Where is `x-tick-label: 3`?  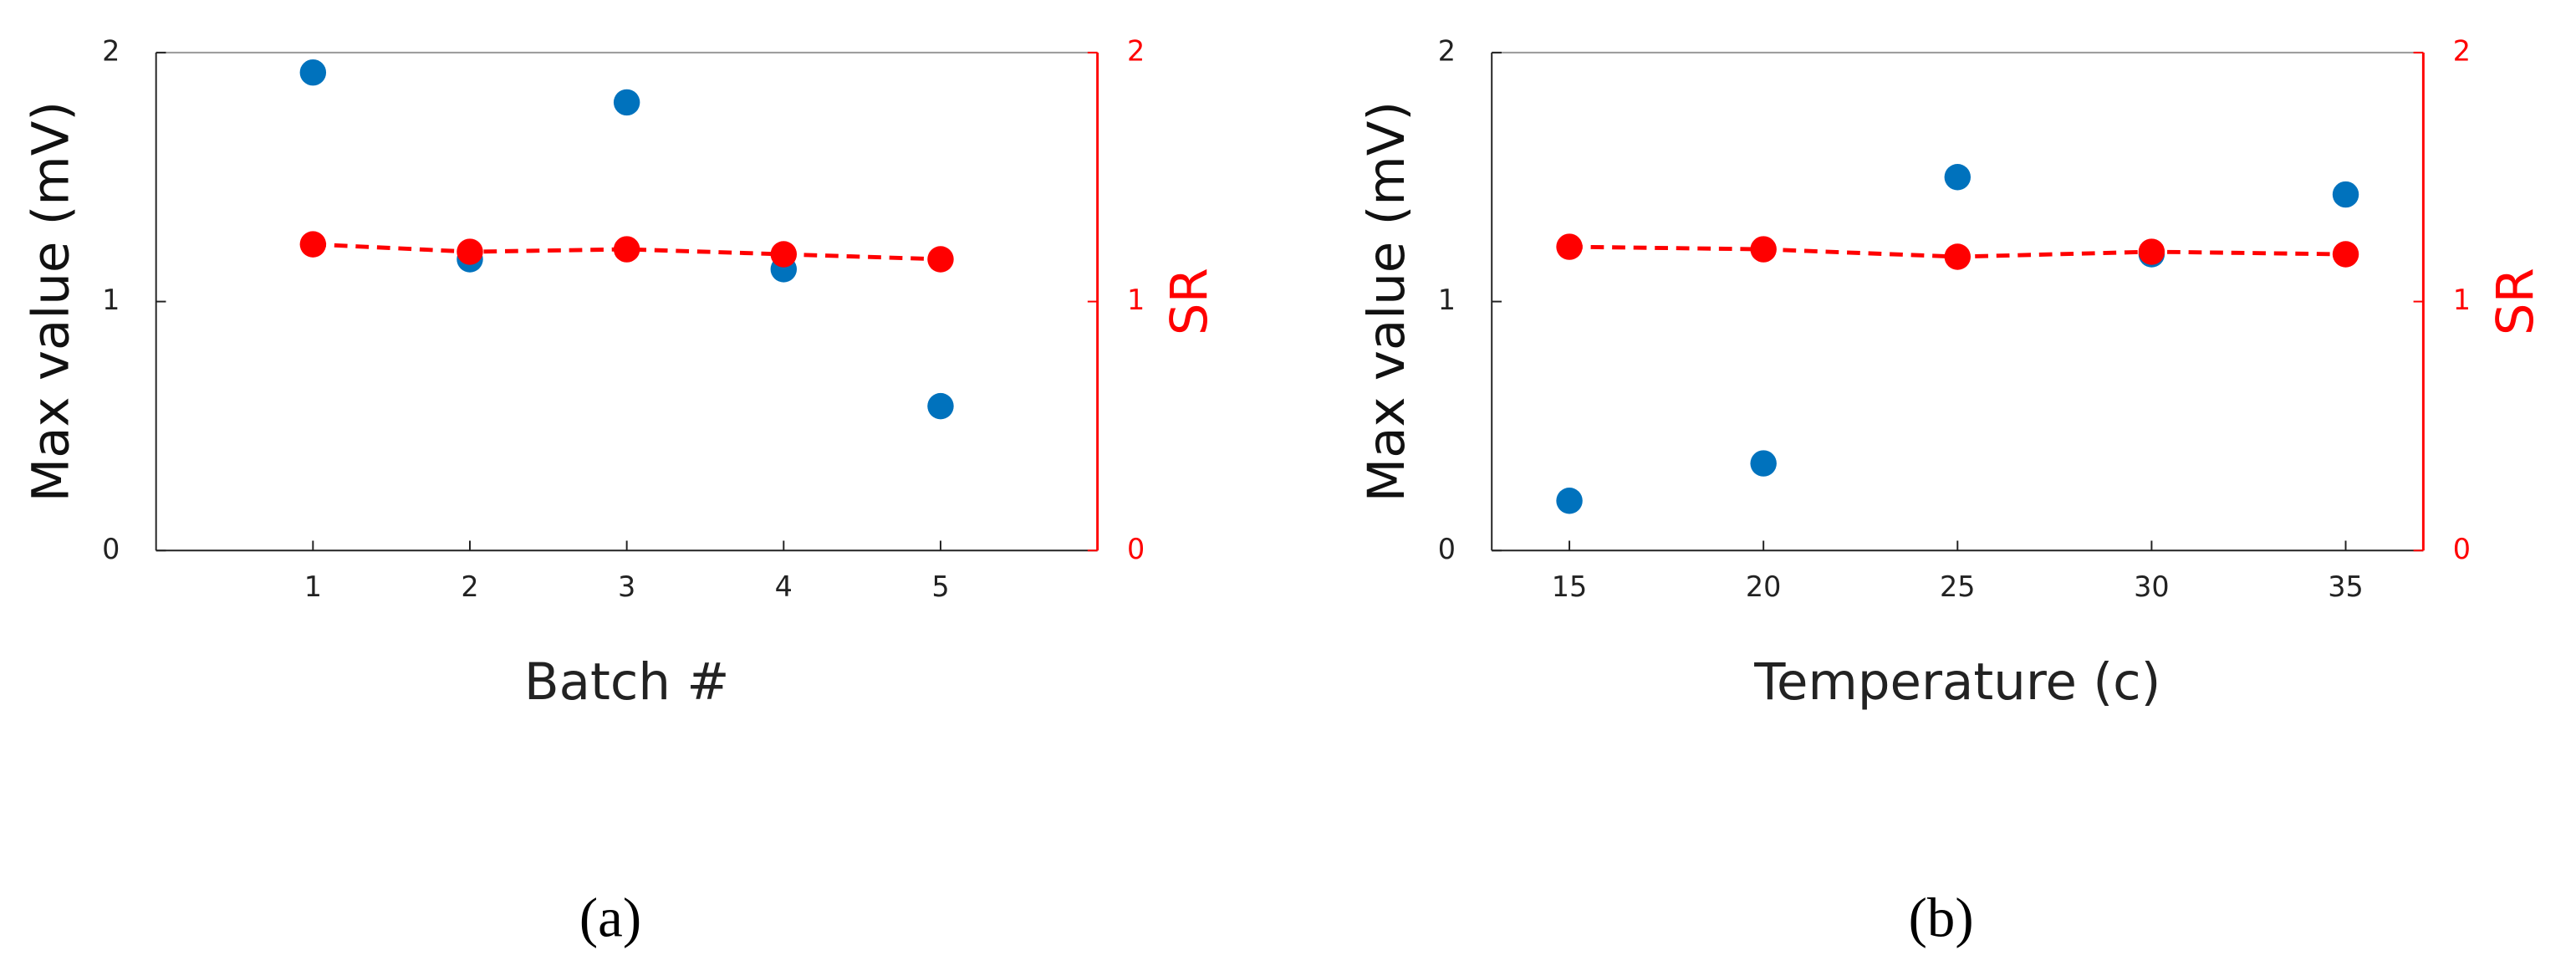 x-tick-label: 3 is located at coordinates (626, 586).